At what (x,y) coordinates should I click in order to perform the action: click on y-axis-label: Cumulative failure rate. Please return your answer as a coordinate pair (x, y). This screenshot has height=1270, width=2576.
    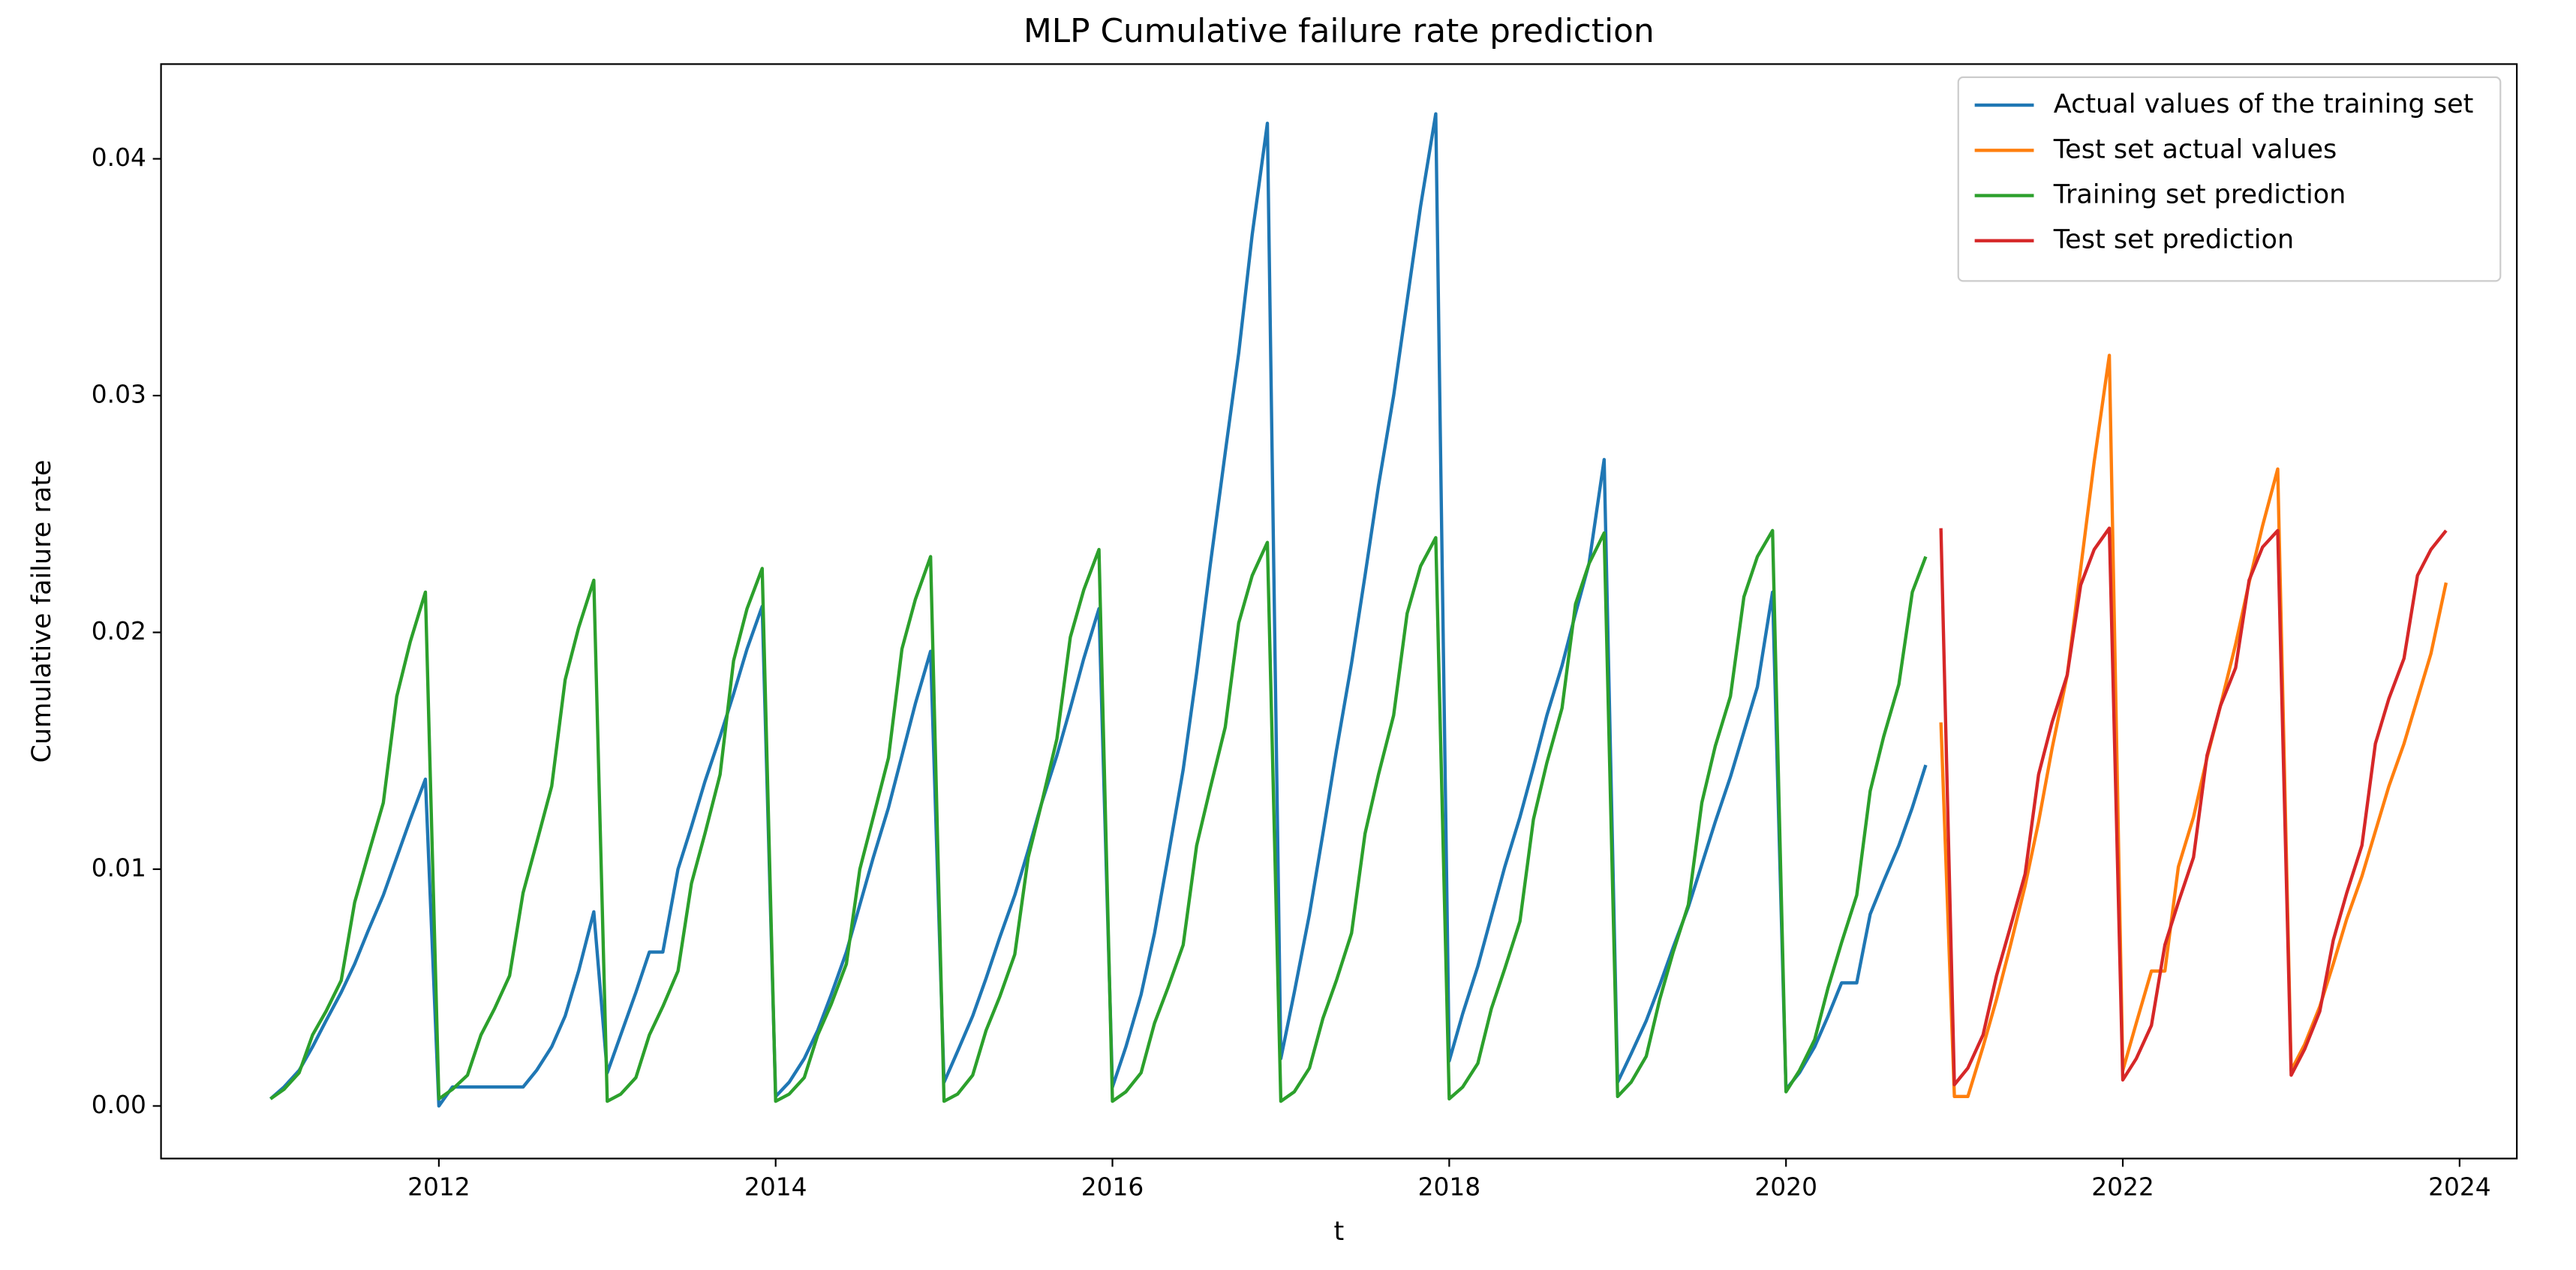
    Looking at the image, I should click on (41, 611).